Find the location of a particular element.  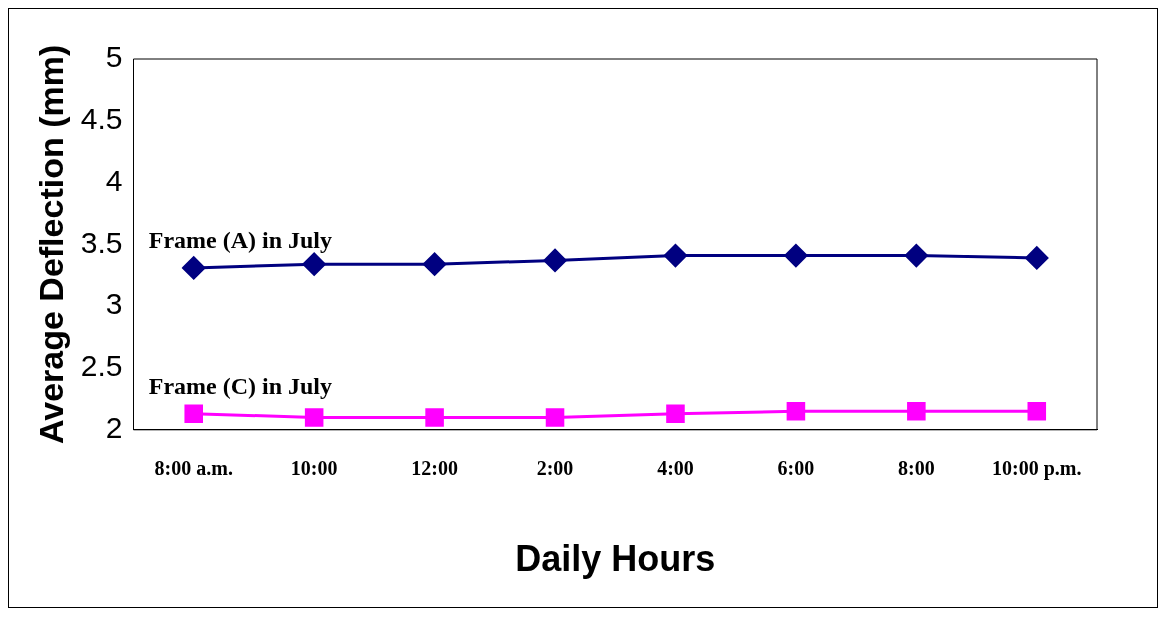

x-tick-label: 8:00 is located at coordinates (916, 467).